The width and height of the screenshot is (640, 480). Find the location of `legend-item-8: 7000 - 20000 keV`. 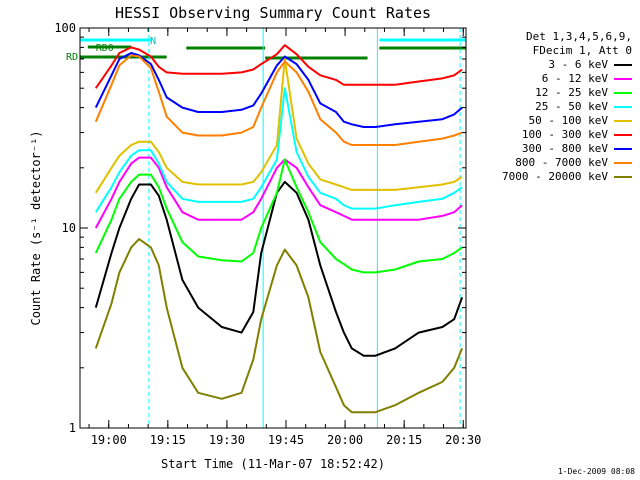

legend-item-8: 7000 - 20000 keV is located at coordinates (567, 176).